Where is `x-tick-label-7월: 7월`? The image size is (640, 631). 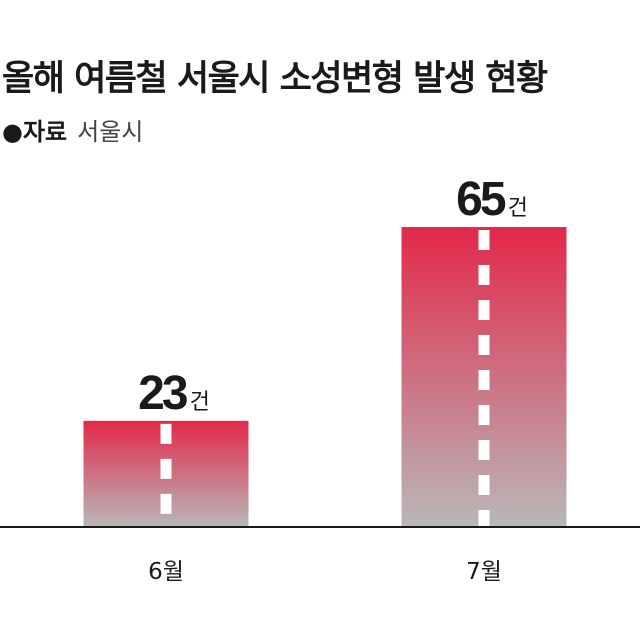
x-tick-label-7월: 7월 is located at coordinates (484, 572).